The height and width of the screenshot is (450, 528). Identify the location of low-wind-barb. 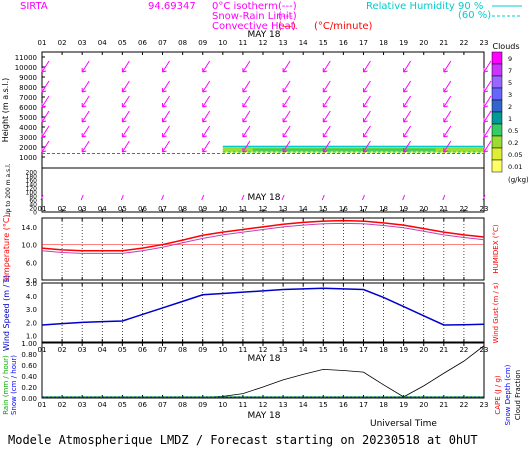
(163, 197).